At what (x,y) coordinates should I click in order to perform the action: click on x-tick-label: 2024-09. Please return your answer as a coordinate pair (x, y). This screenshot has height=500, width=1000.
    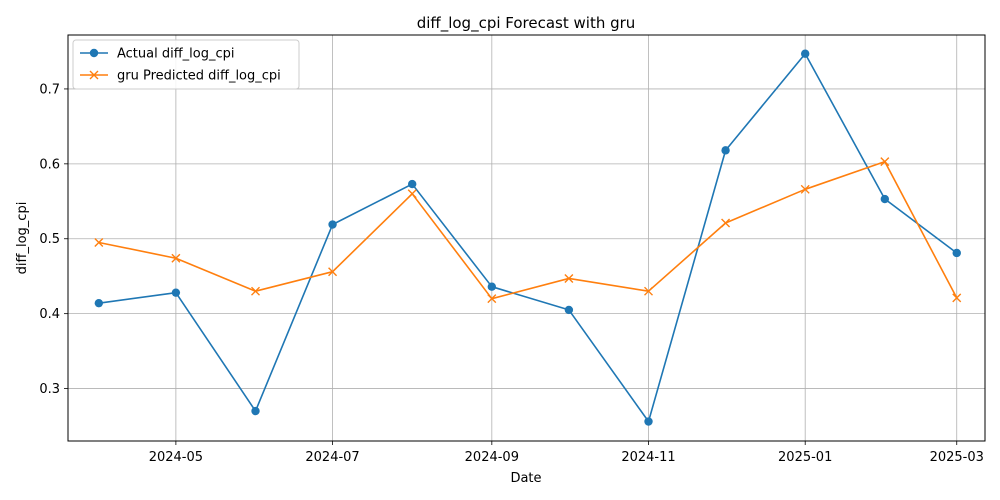
    Looking at the image, I should click on (492, 457).